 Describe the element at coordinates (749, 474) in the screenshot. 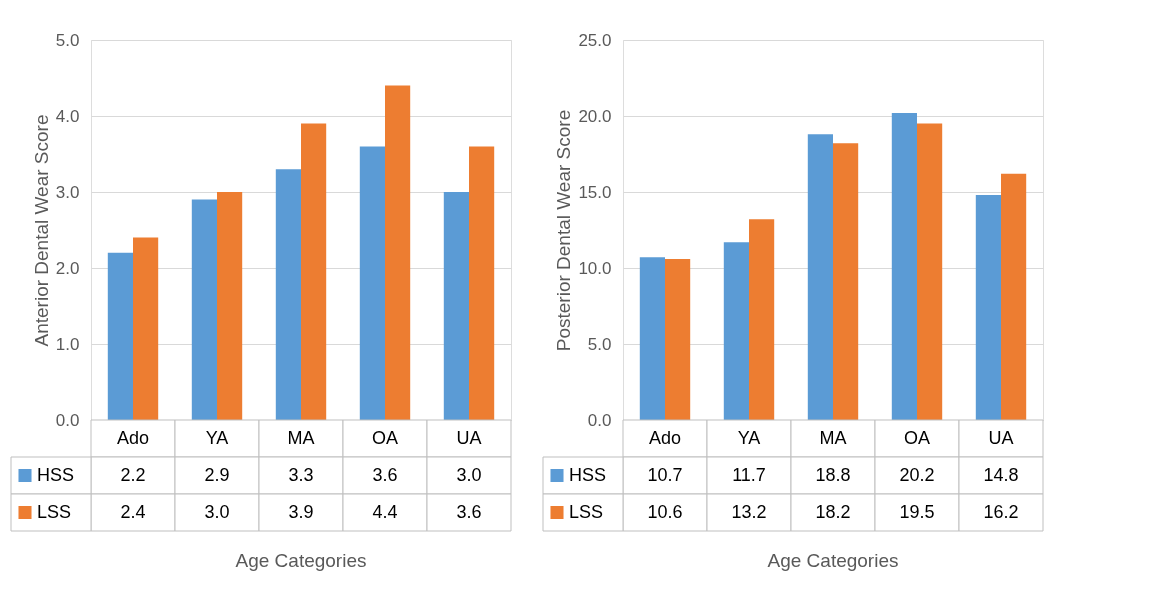

I see `data-label: 11.7` at that location.